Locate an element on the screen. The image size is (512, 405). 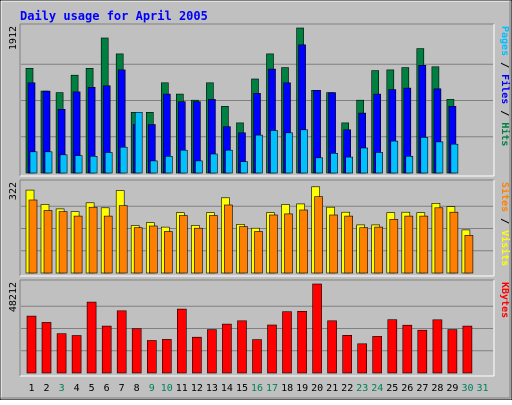
x-tick-label: 2 is located at coordinates (46, 388).